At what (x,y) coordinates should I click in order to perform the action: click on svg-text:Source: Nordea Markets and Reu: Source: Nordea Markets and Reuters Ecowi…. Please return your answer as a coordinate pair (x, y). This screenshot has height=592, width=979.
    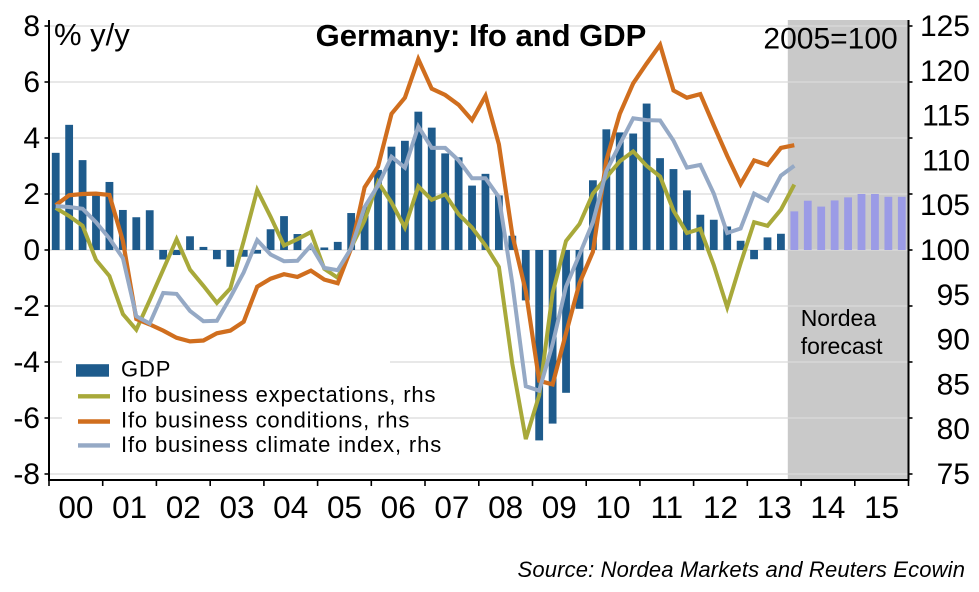
    Looking at the image, I should click on (742, 569).